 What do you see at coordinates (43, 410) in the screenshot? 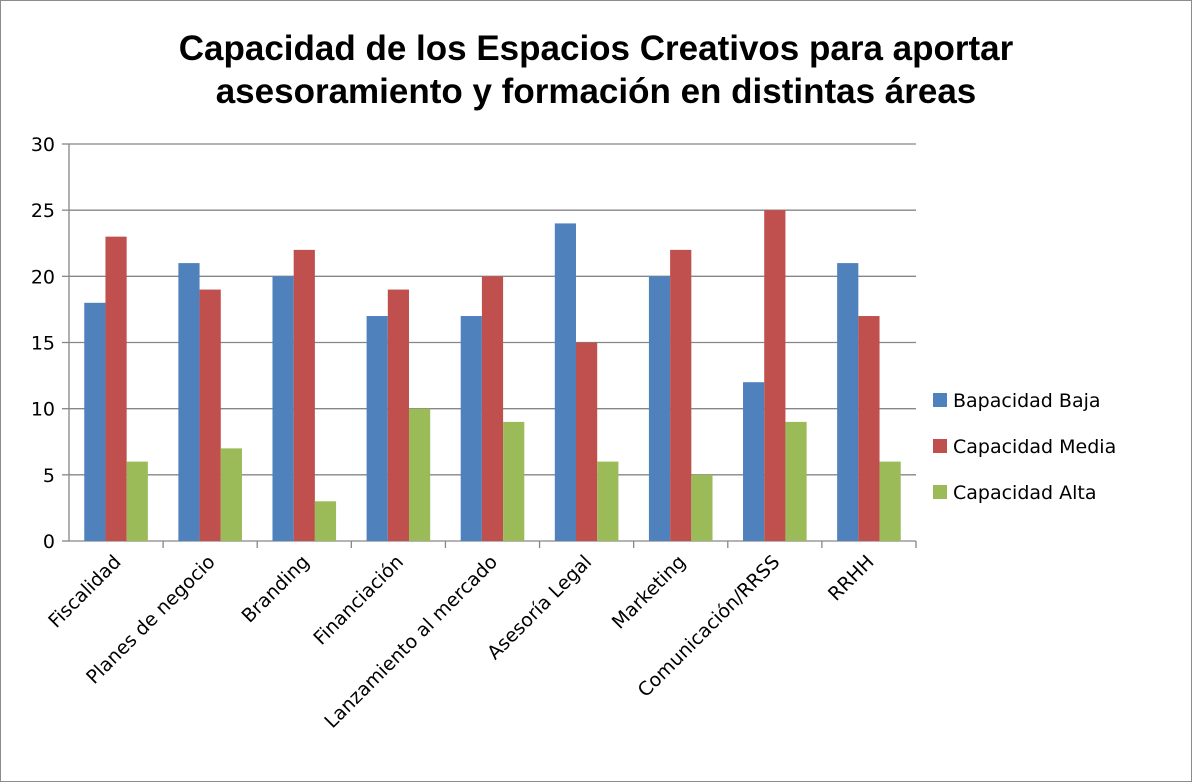
I see `y-tick-label: 10` at bounding box center [43, 410].